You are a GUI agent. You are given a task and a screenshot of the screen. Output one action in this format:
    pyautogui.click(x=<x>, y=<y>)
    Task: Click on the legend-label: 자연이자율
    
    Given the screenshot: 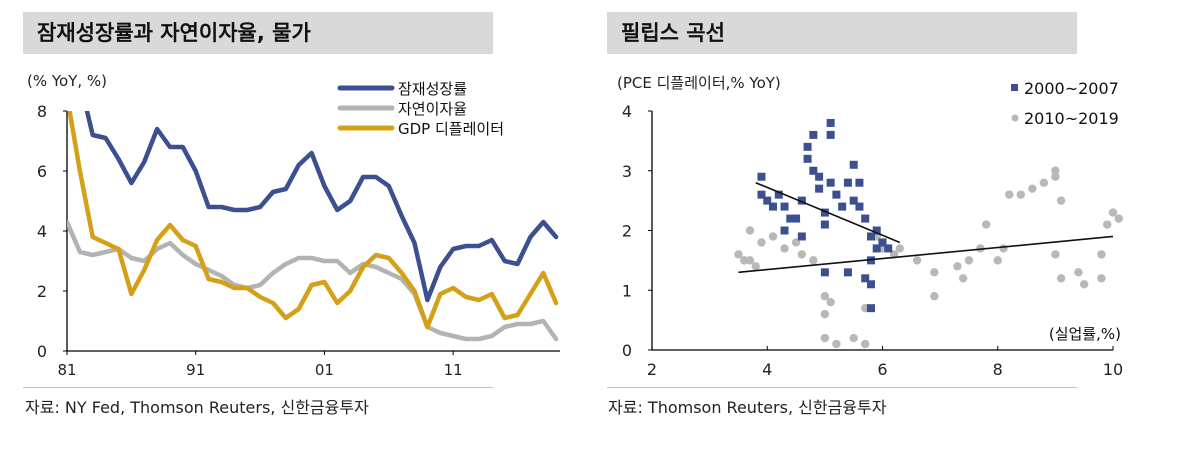 What is the action you would take?
    pyautogui.click(x=432, y=109)
    